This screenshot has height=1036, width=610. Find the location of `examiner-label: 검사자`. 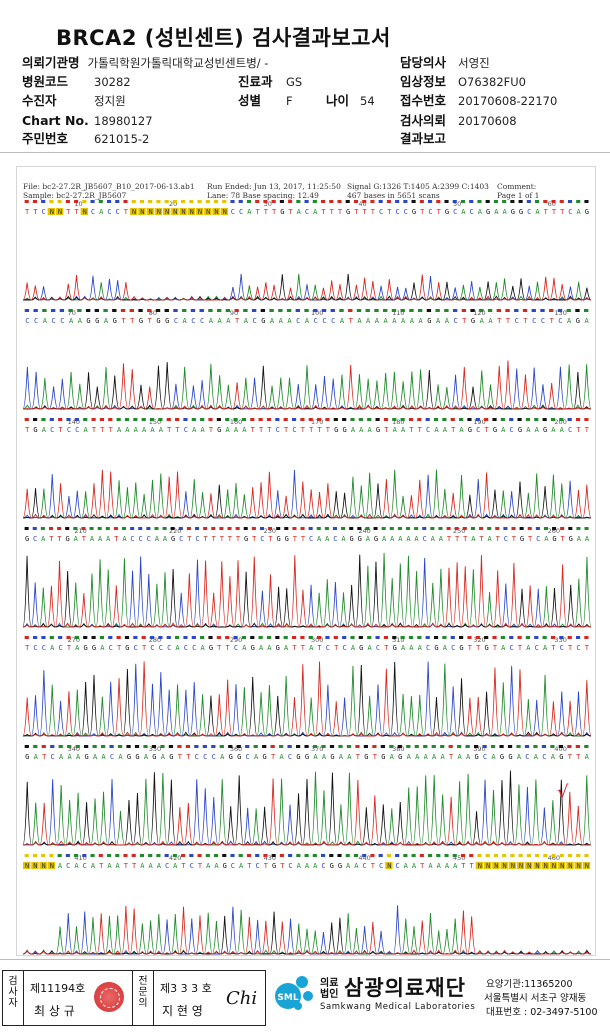

examiner-label: 검사자 is located at coordinates (13, 992).